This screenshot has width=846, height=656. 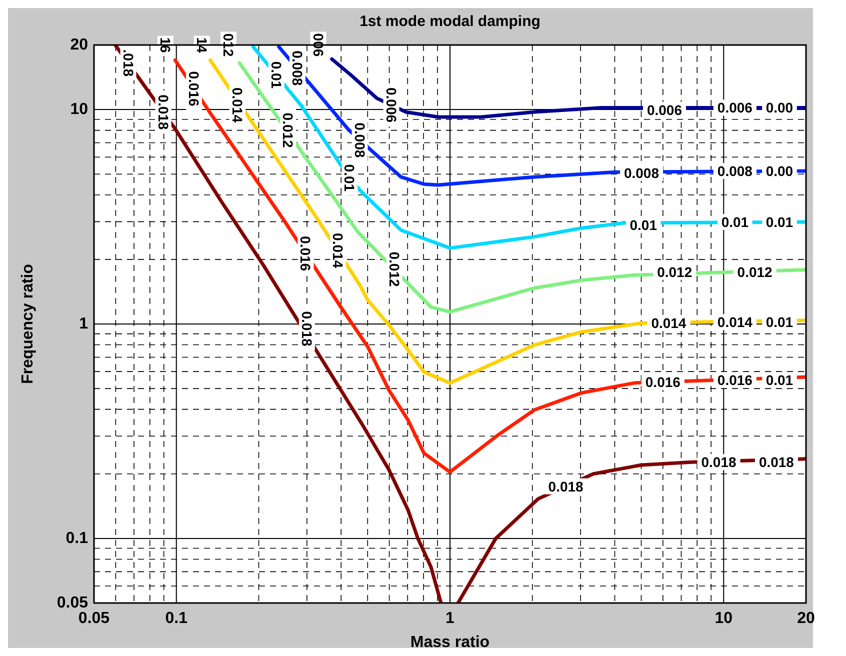 I want to click on x-tick-label: 1, so click(x=450, y=618).